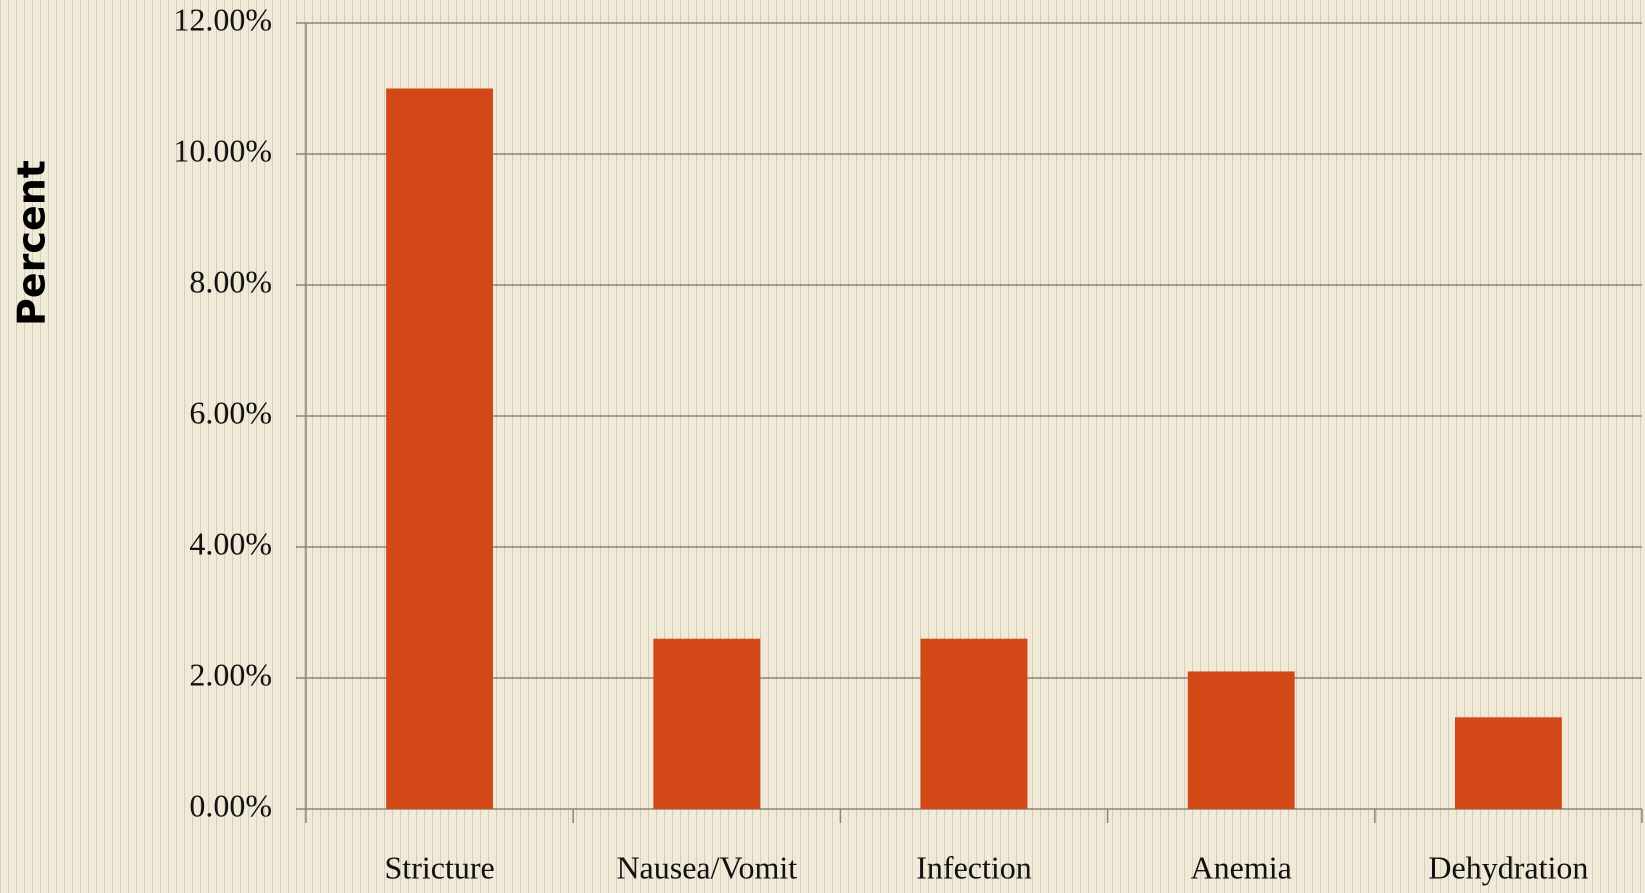  Describe the element at coordinates (1241, 867) in the screenshot. I see `x-tick-label: Anemia` at that location.